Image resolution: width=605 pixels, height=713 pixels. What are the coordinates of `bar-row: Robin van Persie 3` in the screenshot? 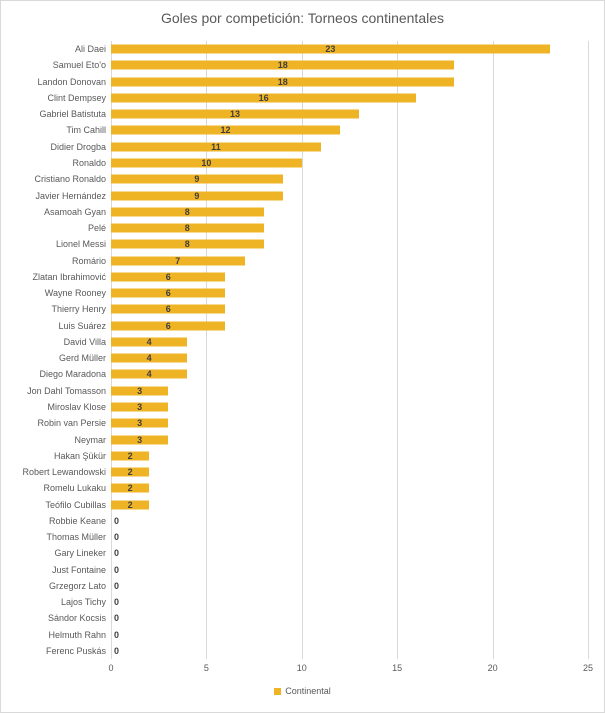 It's located at (294, 423).